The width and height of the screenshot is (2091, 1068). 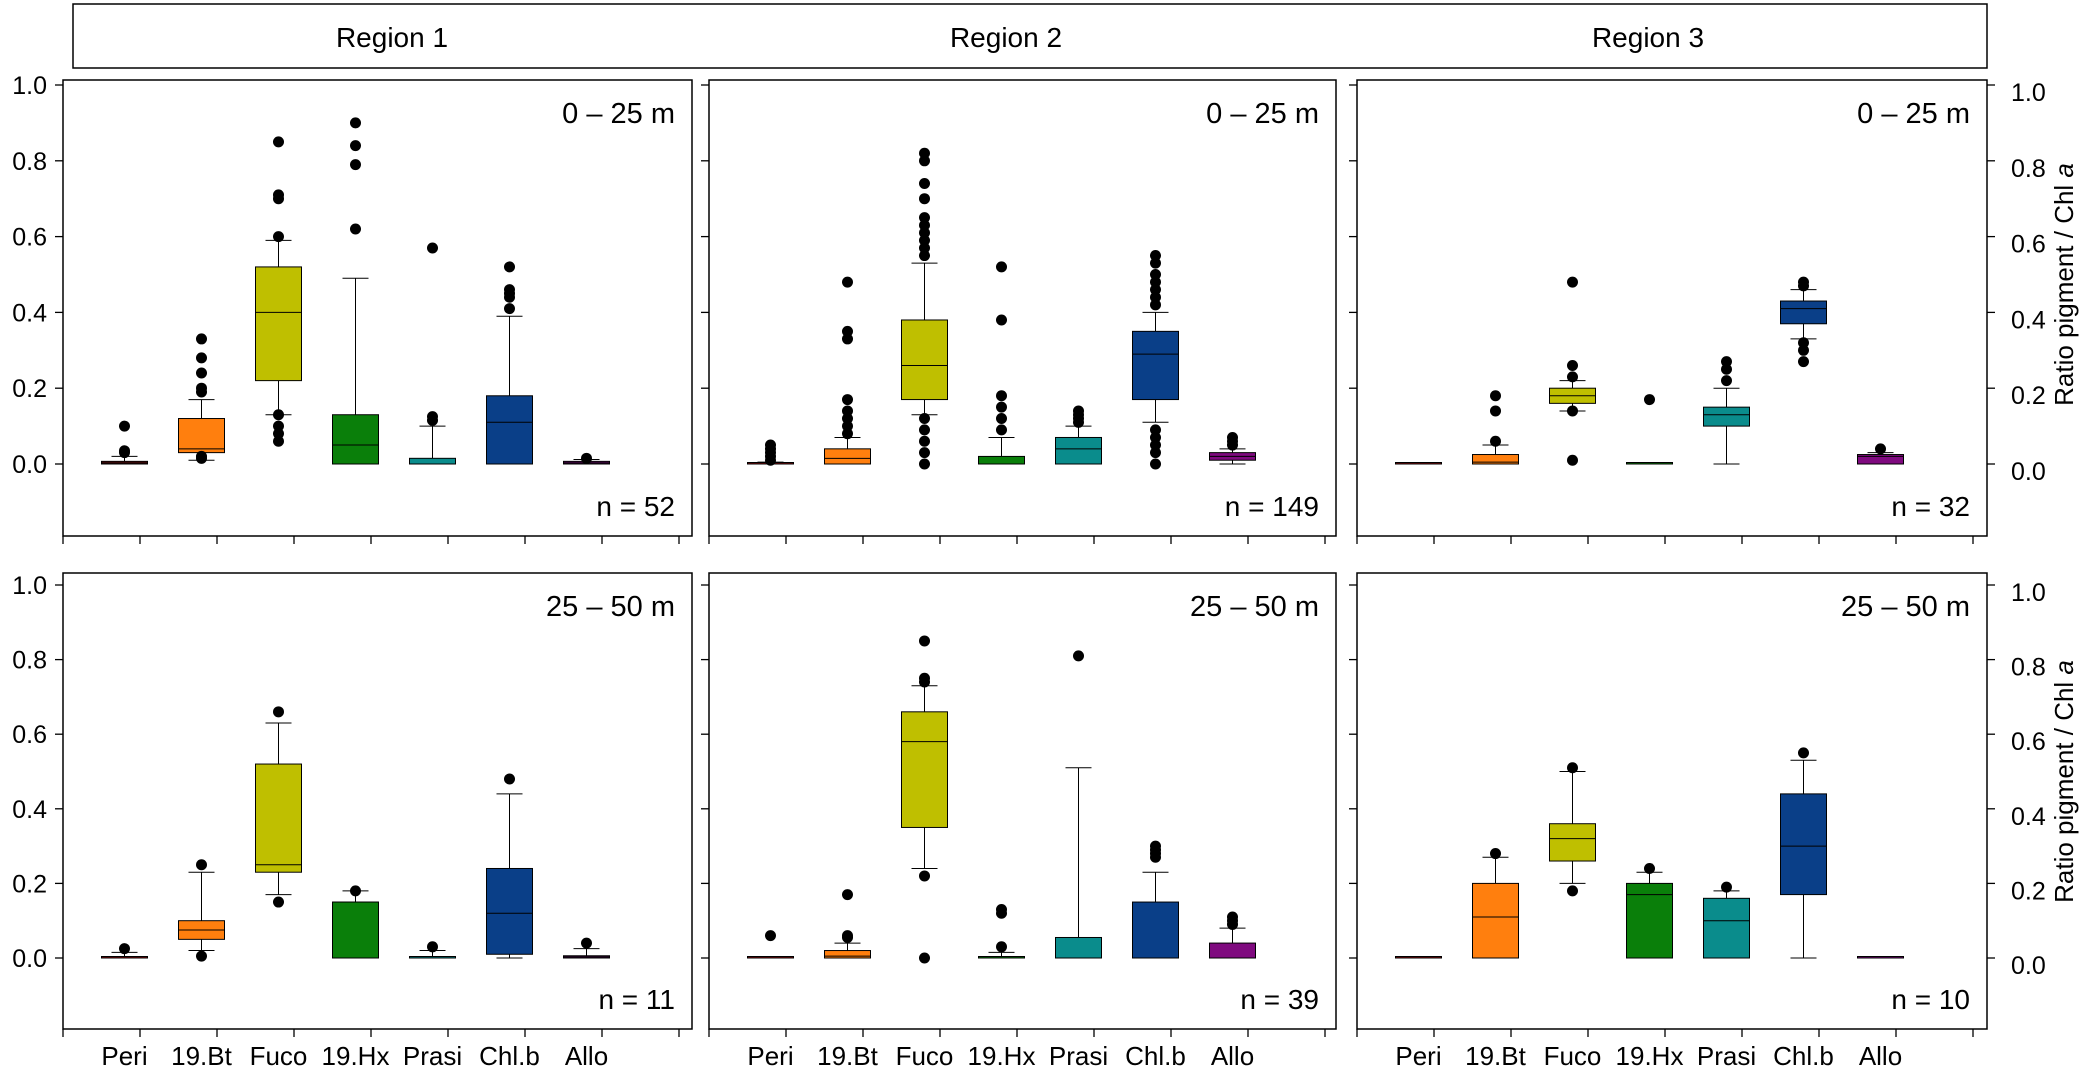 I want to click on sample-count-label: n = 32, so click(x=1930, y=506).